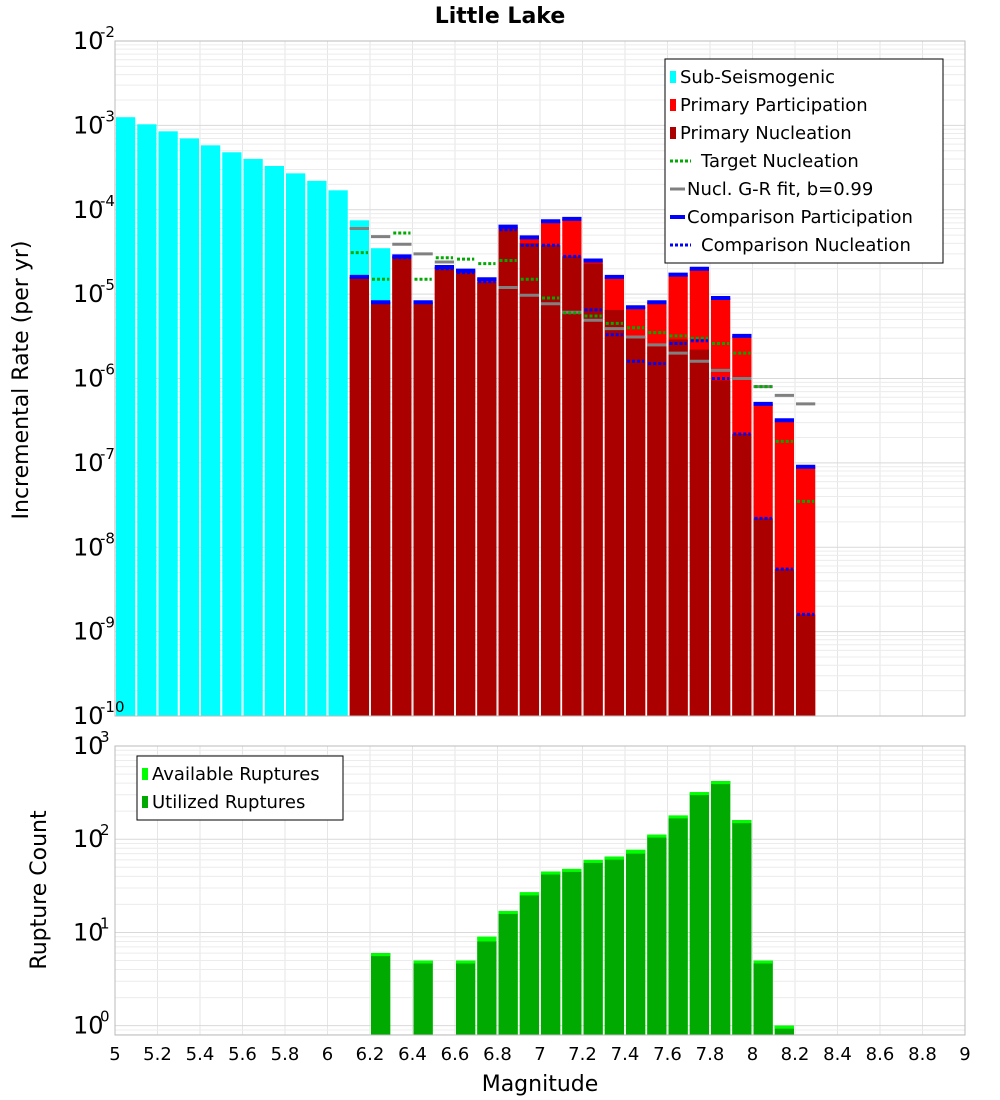  What do you see at coordinates (107, 454) in the screenshot?
I see `rate-y-tick-exponent: -7` at bounding box center [107, 454].